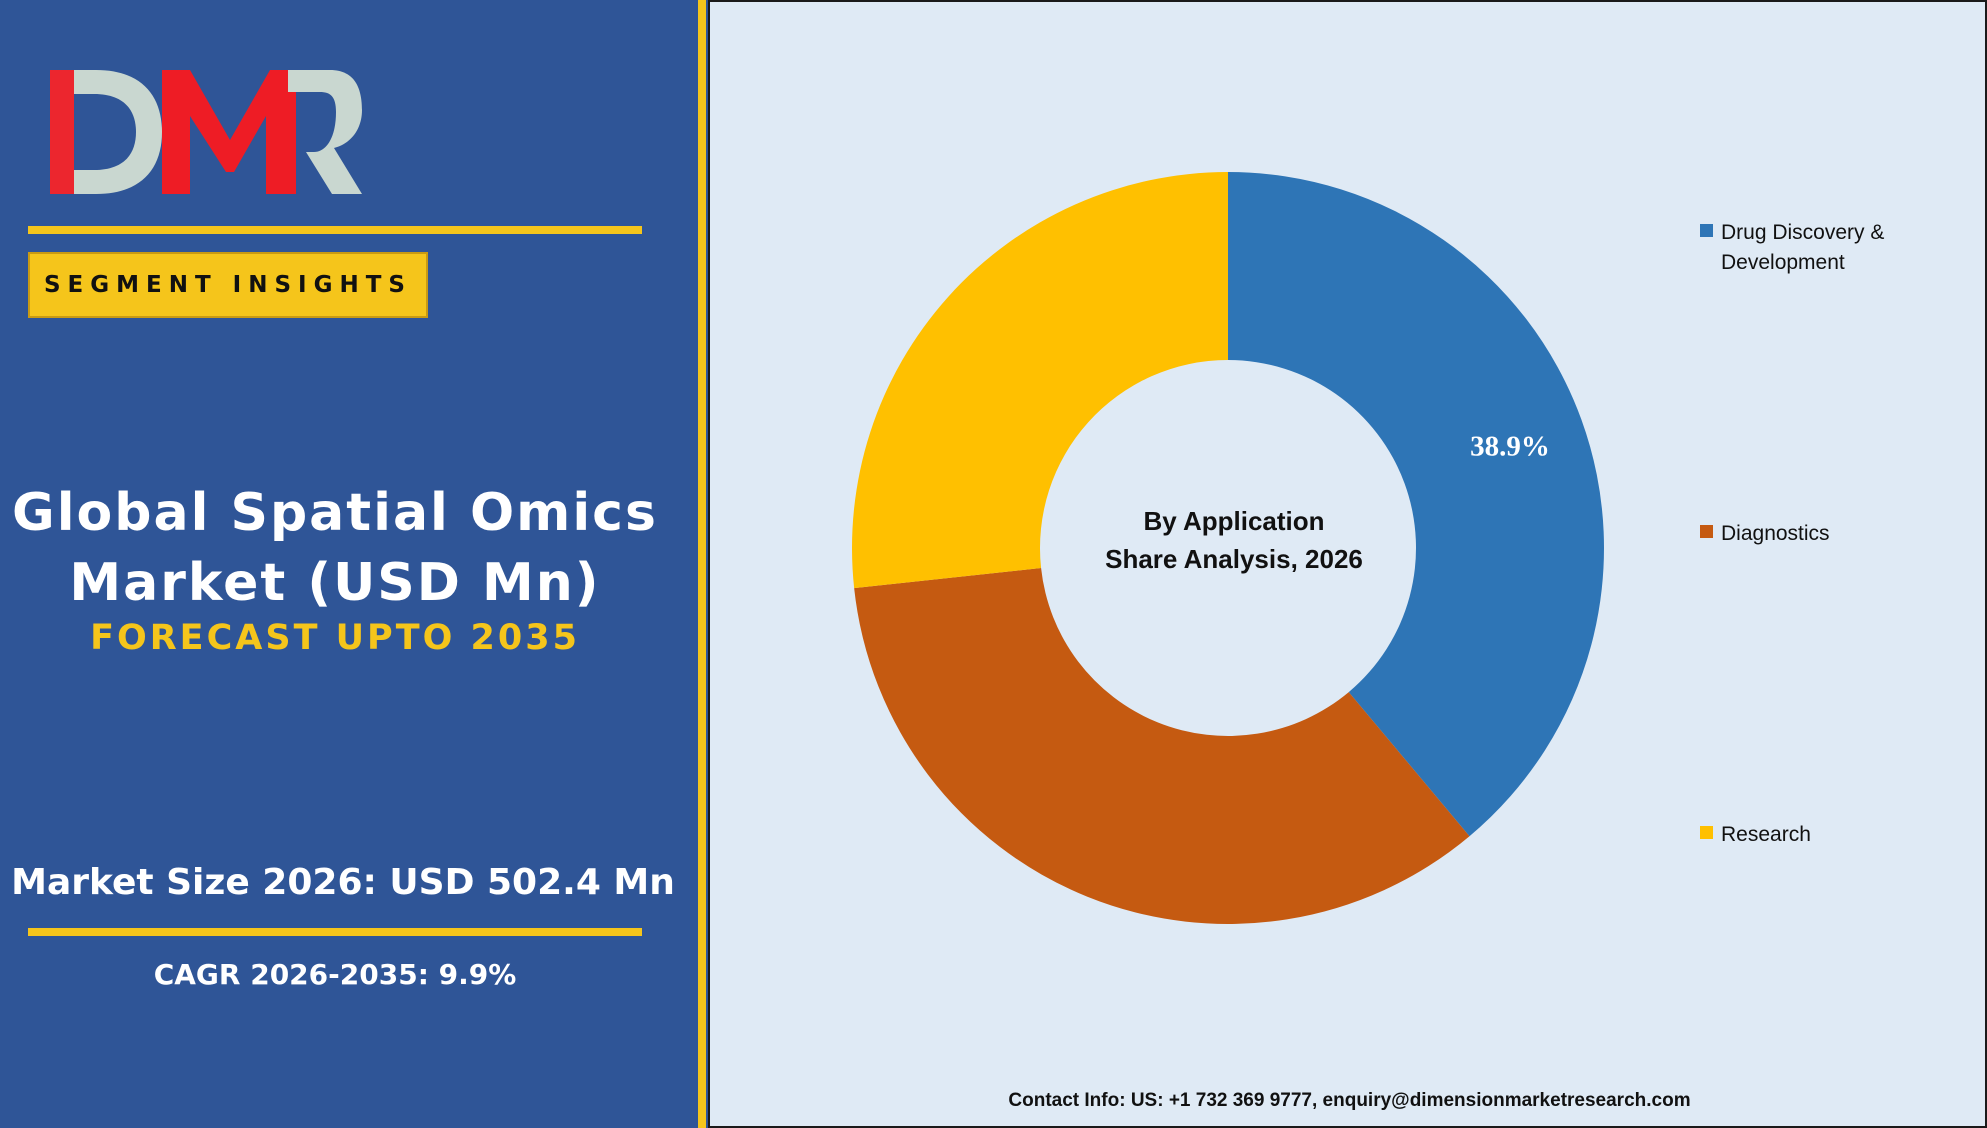  What do you see at coordinates (335, 513) in the screenshot?
I see `title-line-1: Global Spatial Omics` at bounding box center [335, 513].